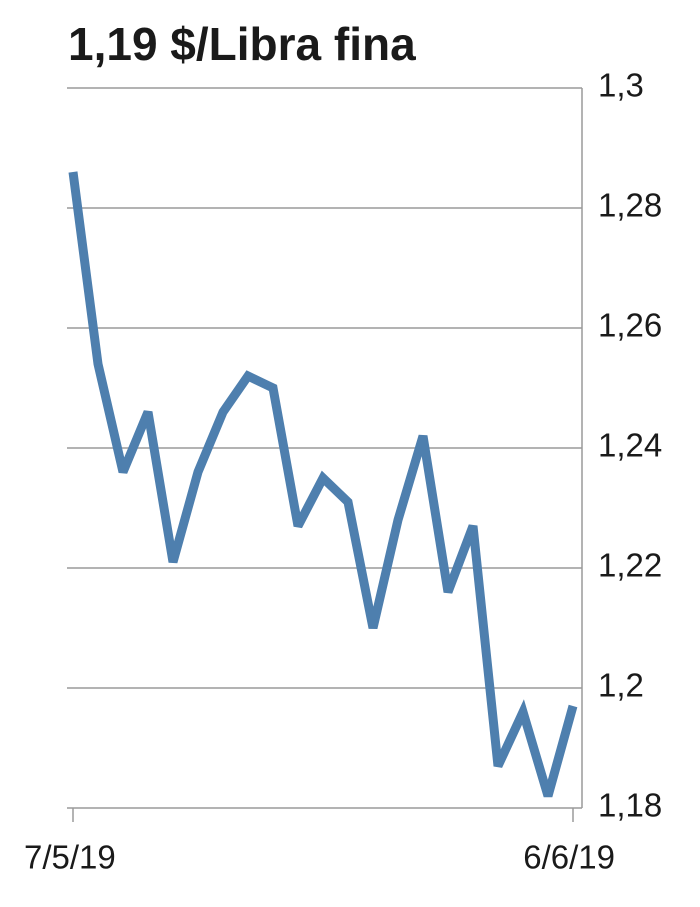  Describe the element at coordinates (621, 685) in the screenshot. I see `y-tick-label: 1,2` at that location.